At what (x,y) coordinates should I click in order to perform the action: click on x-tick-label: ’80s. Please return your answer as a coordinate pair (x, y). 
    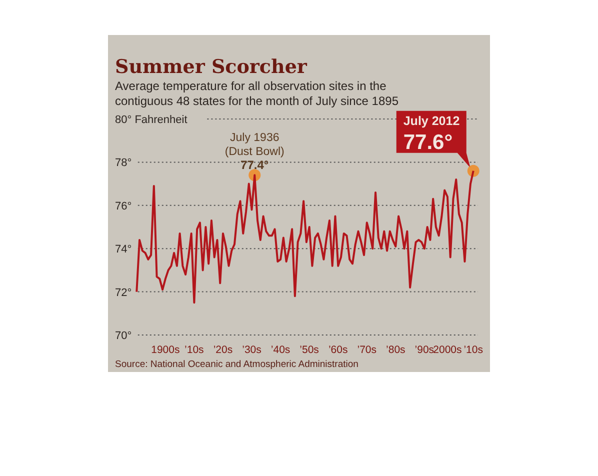
    Looking at the image, I should click on (396, 350).